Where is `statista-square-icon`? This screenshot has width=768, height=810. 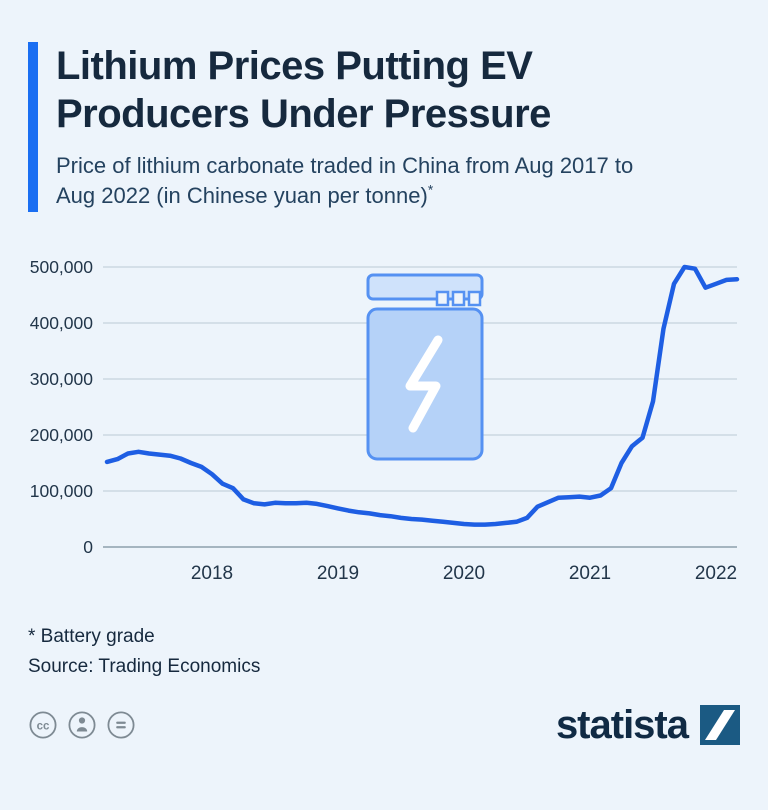 statista-square-icon is located at coordinates (720, 724).